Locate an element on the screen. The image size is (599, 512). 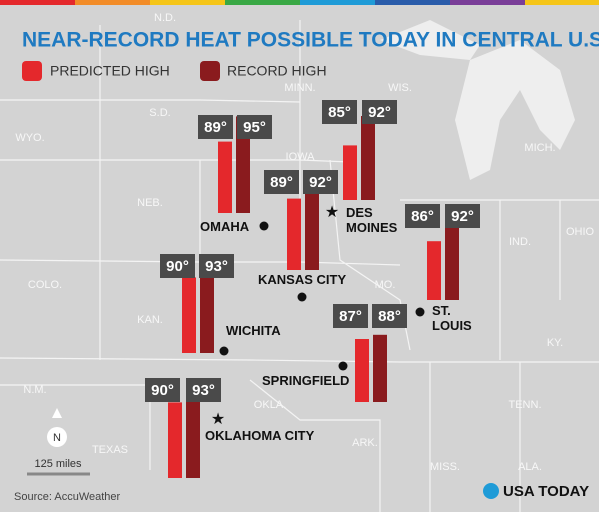
state-label: S.D. is located at coordinates (159, 113).